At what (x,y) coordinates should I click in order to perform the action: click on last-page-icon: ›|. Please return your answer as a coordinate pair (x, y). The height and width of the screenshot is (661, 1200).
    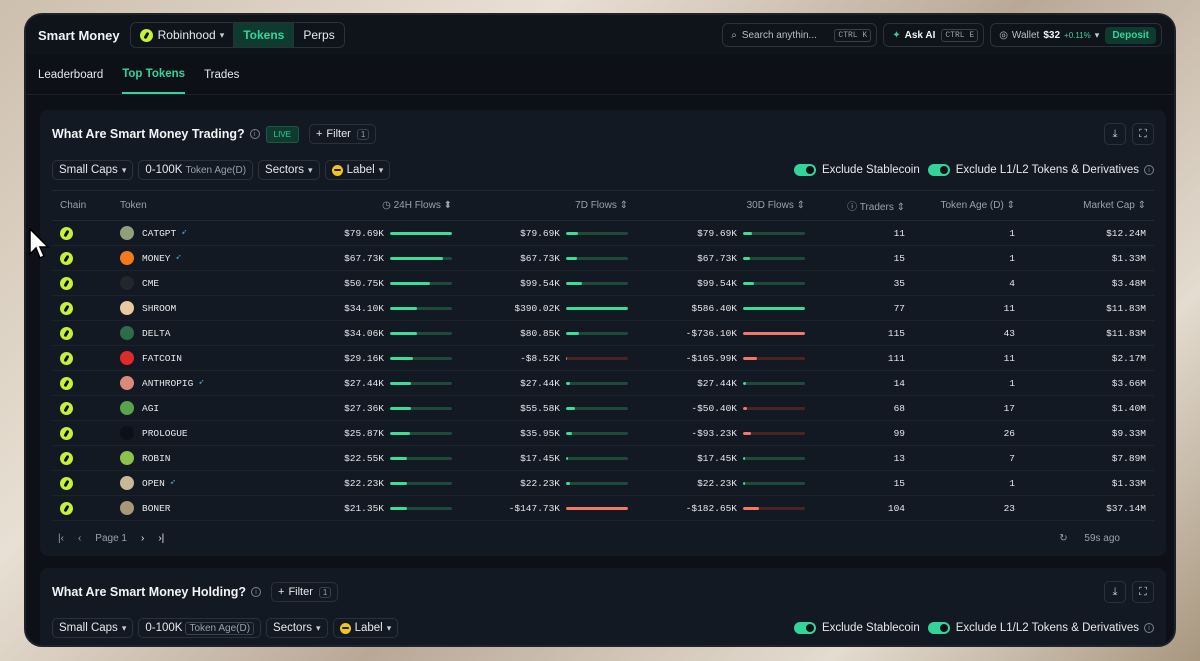
    Looking at the image, I should click on (161, 538).